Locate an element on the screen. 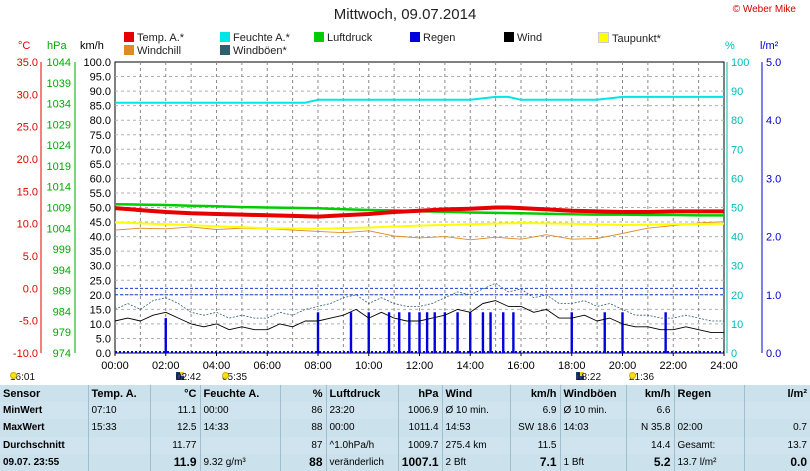 The image size is (810, 471). stats-cell: 6.9 is located at coordinates (534, 411).